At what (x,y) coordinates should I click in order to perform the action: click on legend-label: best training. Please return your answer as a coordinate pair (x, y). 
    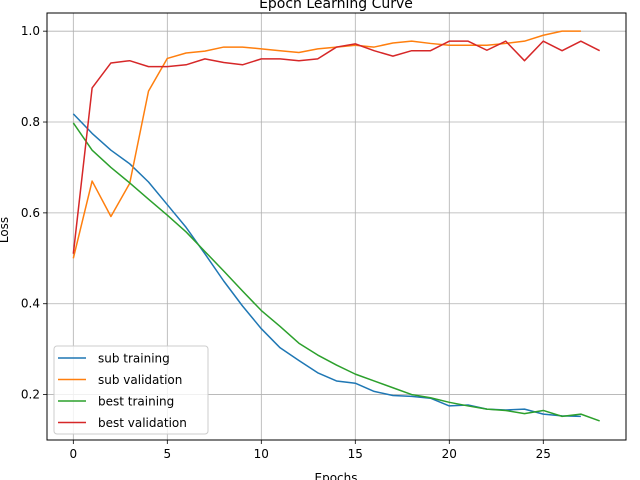
    Looking at the image, I should click on (136, 402).